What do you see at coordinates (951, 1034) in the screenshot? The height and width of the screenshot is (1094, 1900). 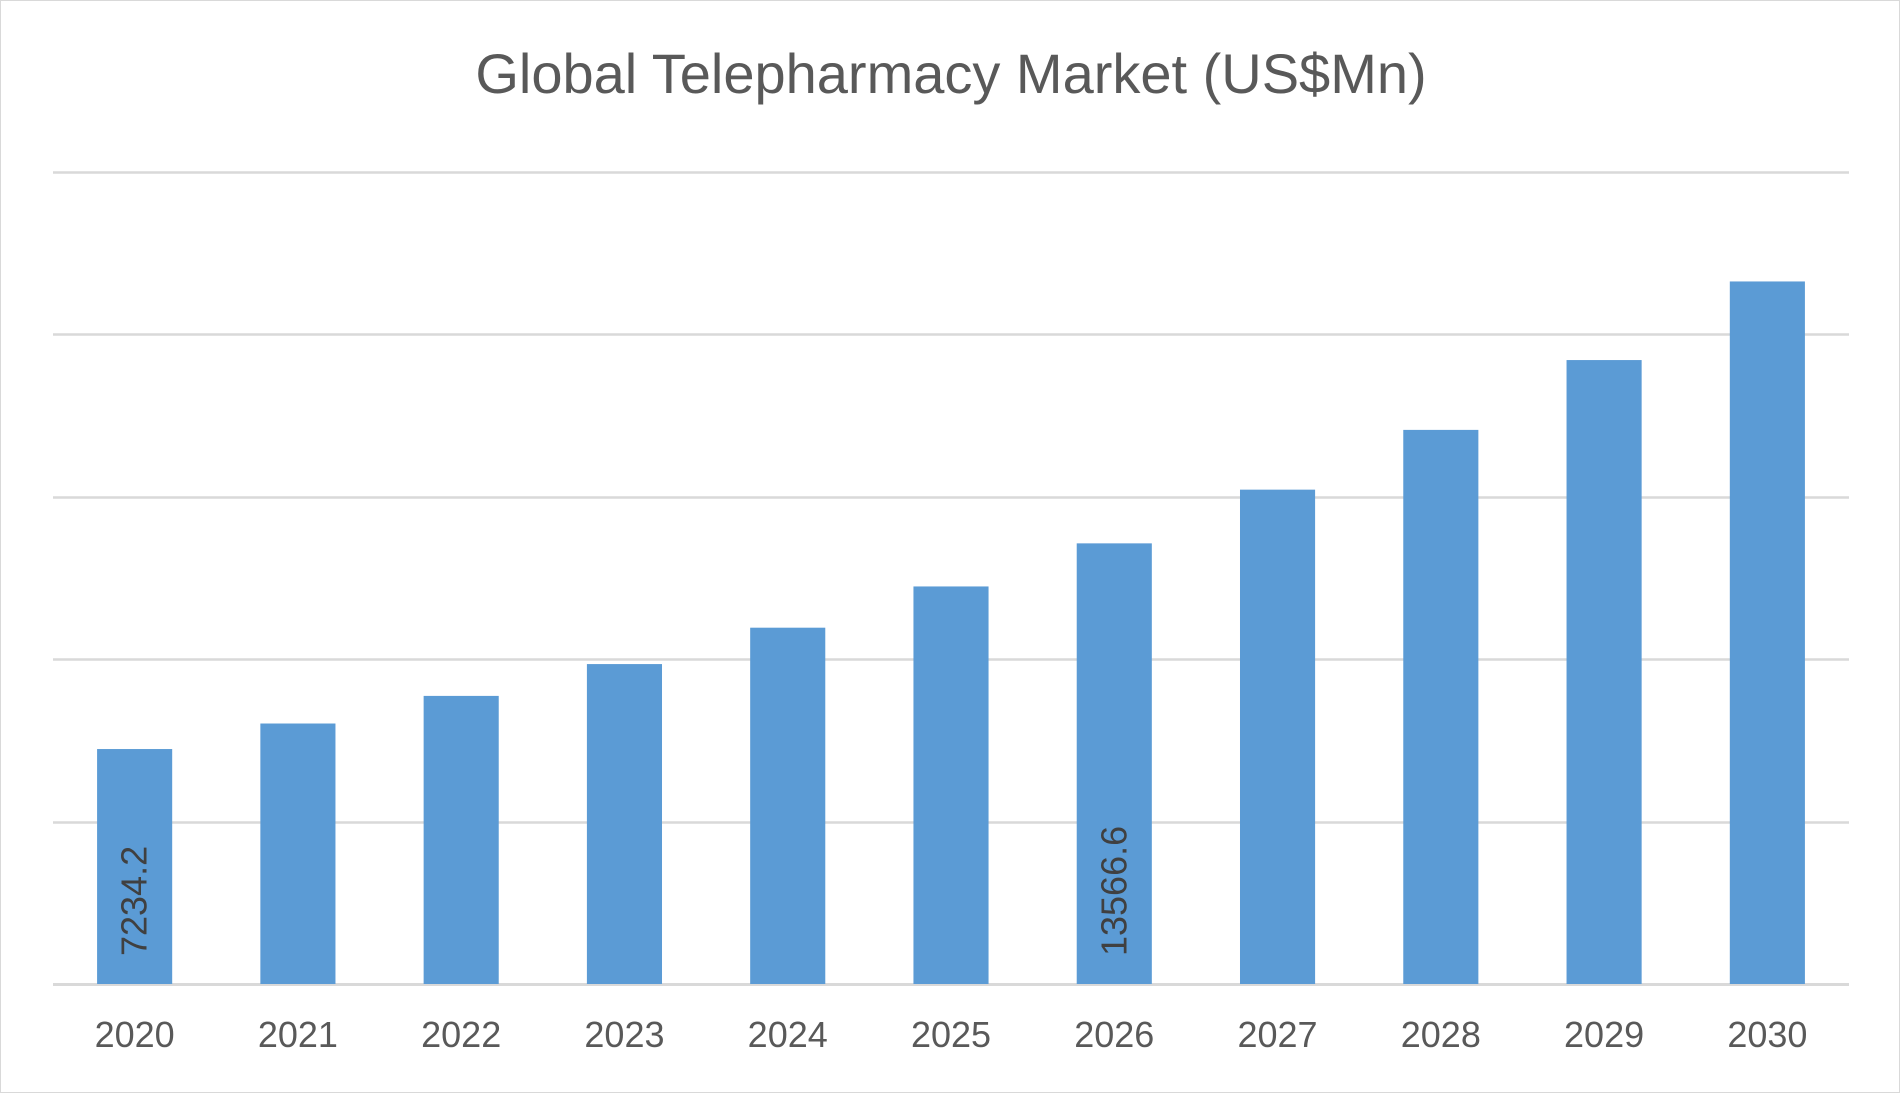 I see `x-tick-label: 2025` at bounding box center [951, 1034].